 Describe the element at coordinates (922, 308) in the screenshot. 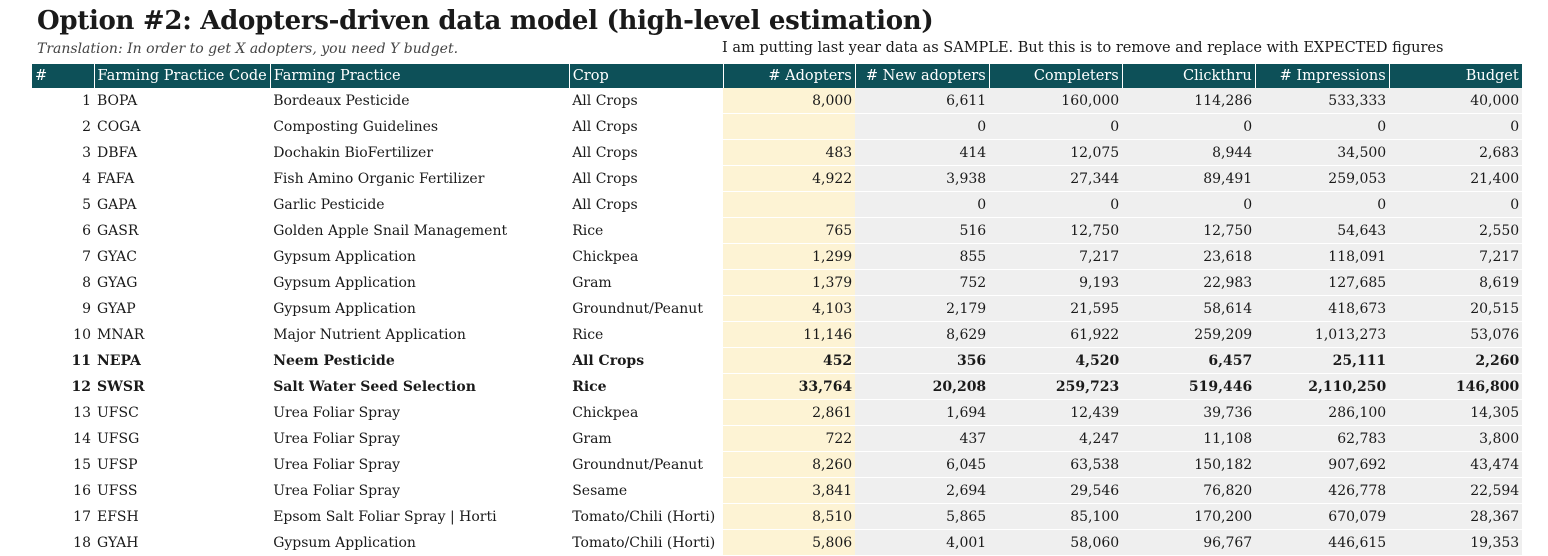

I see `cell-new-adopters: 2,179` at that location.